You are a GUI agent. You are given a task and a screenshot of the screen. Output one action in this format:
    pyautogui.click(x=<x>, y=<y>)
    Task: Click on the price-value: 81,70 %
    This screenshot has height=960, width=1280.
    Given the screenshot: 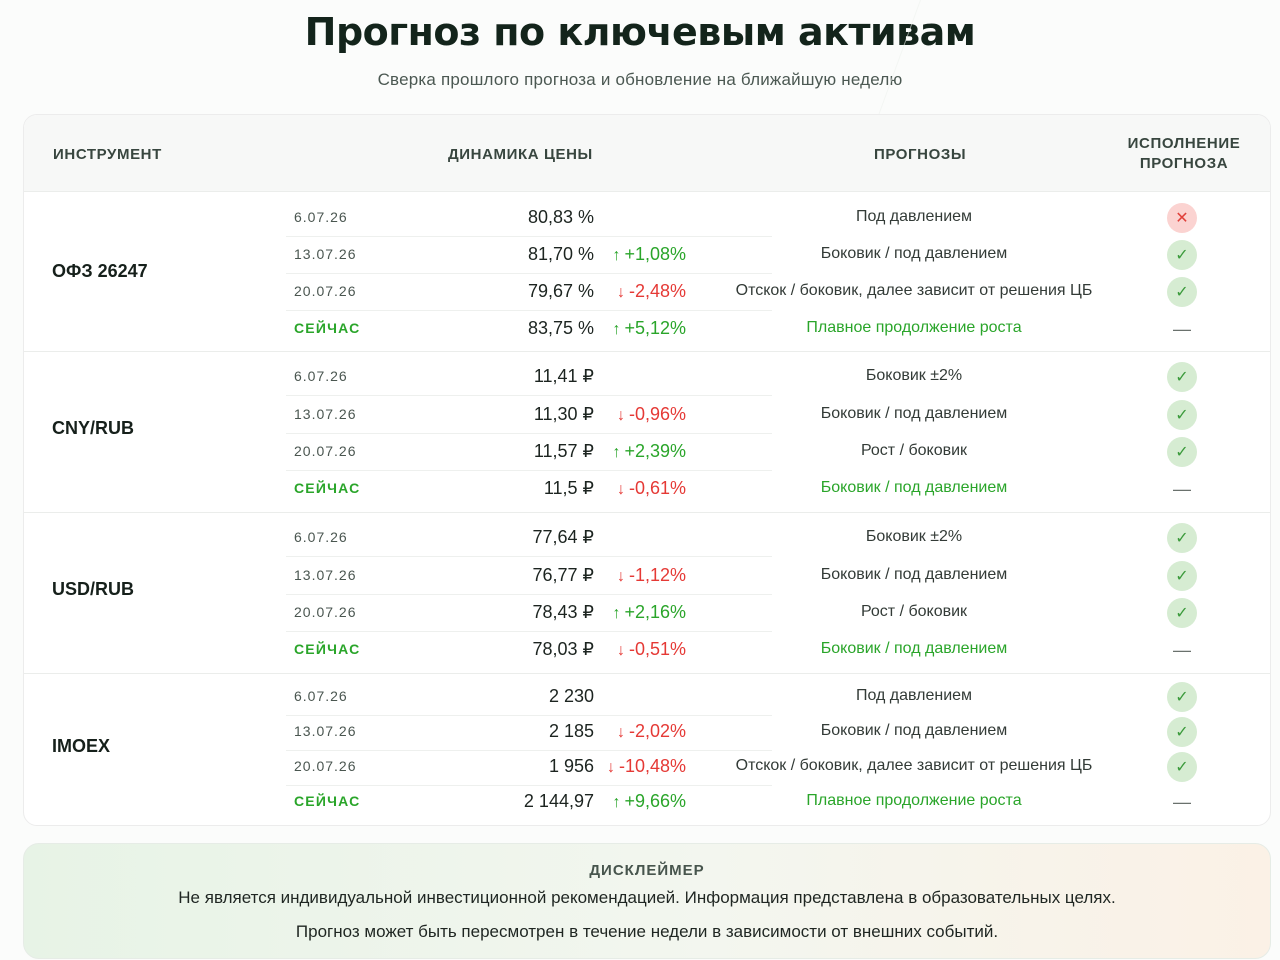 What is the action you would take?
    pyautogui.click(x=560, y=254)
    